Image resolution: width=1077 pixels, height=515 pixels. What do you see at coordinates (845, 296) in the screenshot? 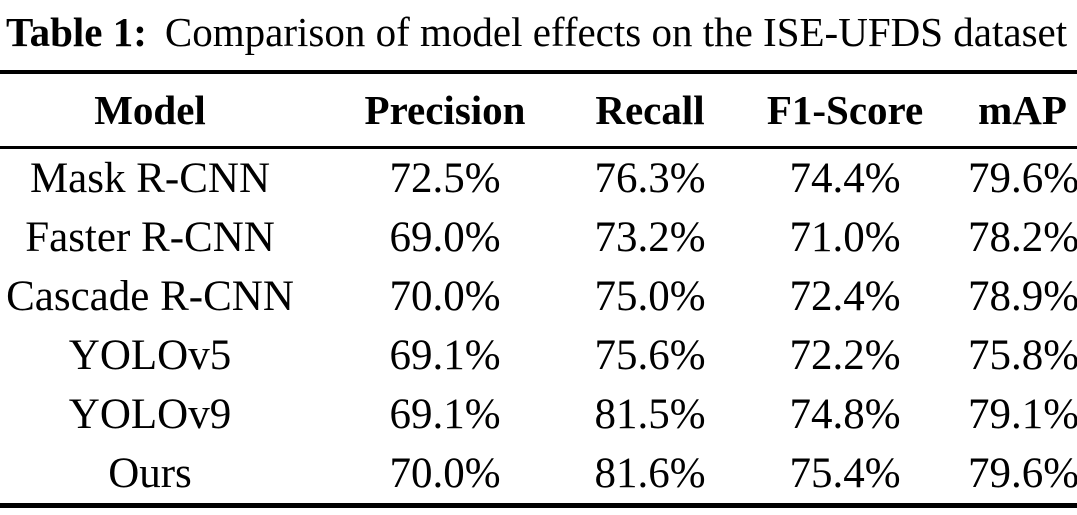
I see `f1-score-cell: 72.4%` at bounding box center [845, 296].